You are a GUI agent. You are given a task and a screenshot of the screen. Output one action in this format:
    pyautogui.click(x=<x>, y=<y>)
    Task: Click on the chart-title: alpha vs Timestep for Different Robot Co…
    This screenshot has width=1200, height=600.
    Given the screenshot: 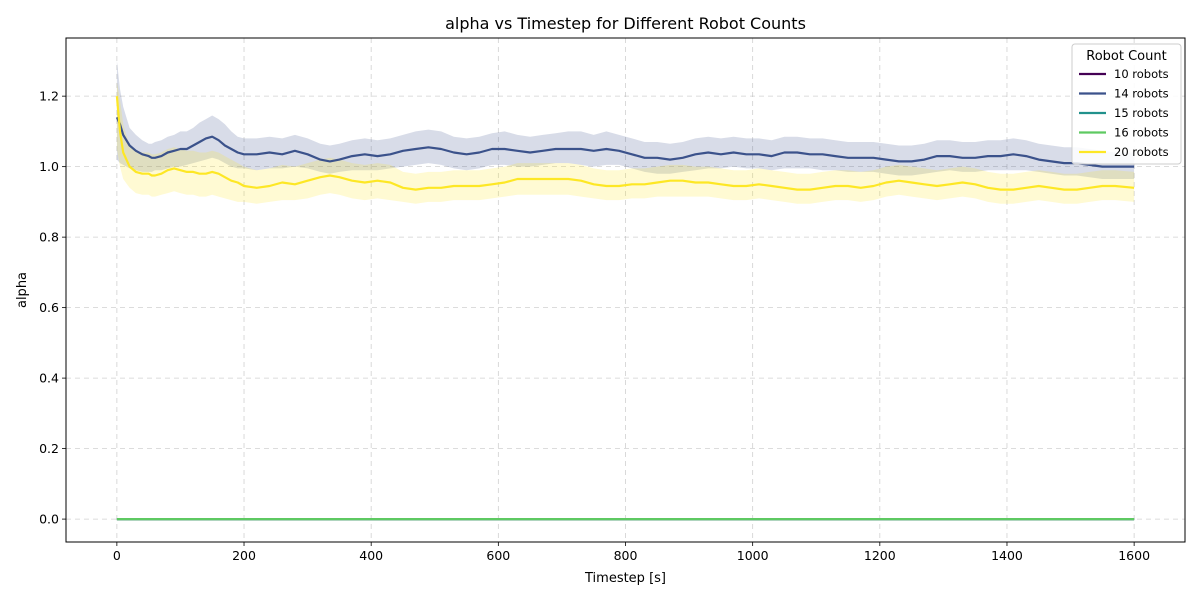 What is the action you would take?
    pyautogui.click(x=625, y=23)
    